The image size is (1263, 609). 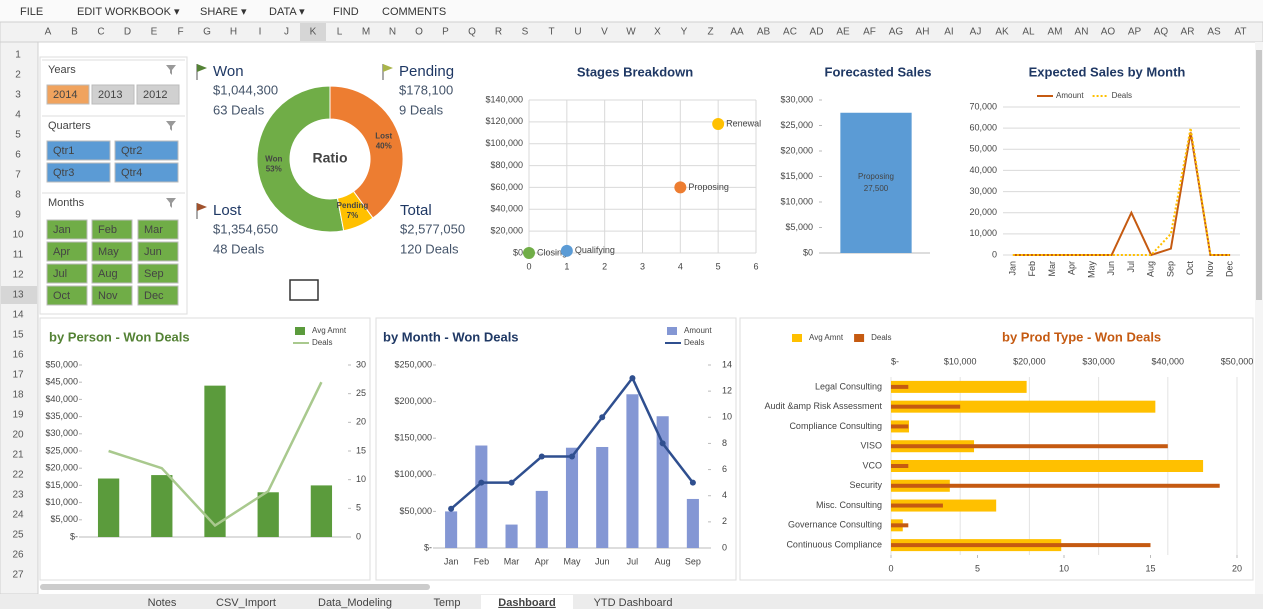 What do you see at coordinates (657, 32) in the screenshot?
I see `column-header: X` at bounding box center [657, 32].